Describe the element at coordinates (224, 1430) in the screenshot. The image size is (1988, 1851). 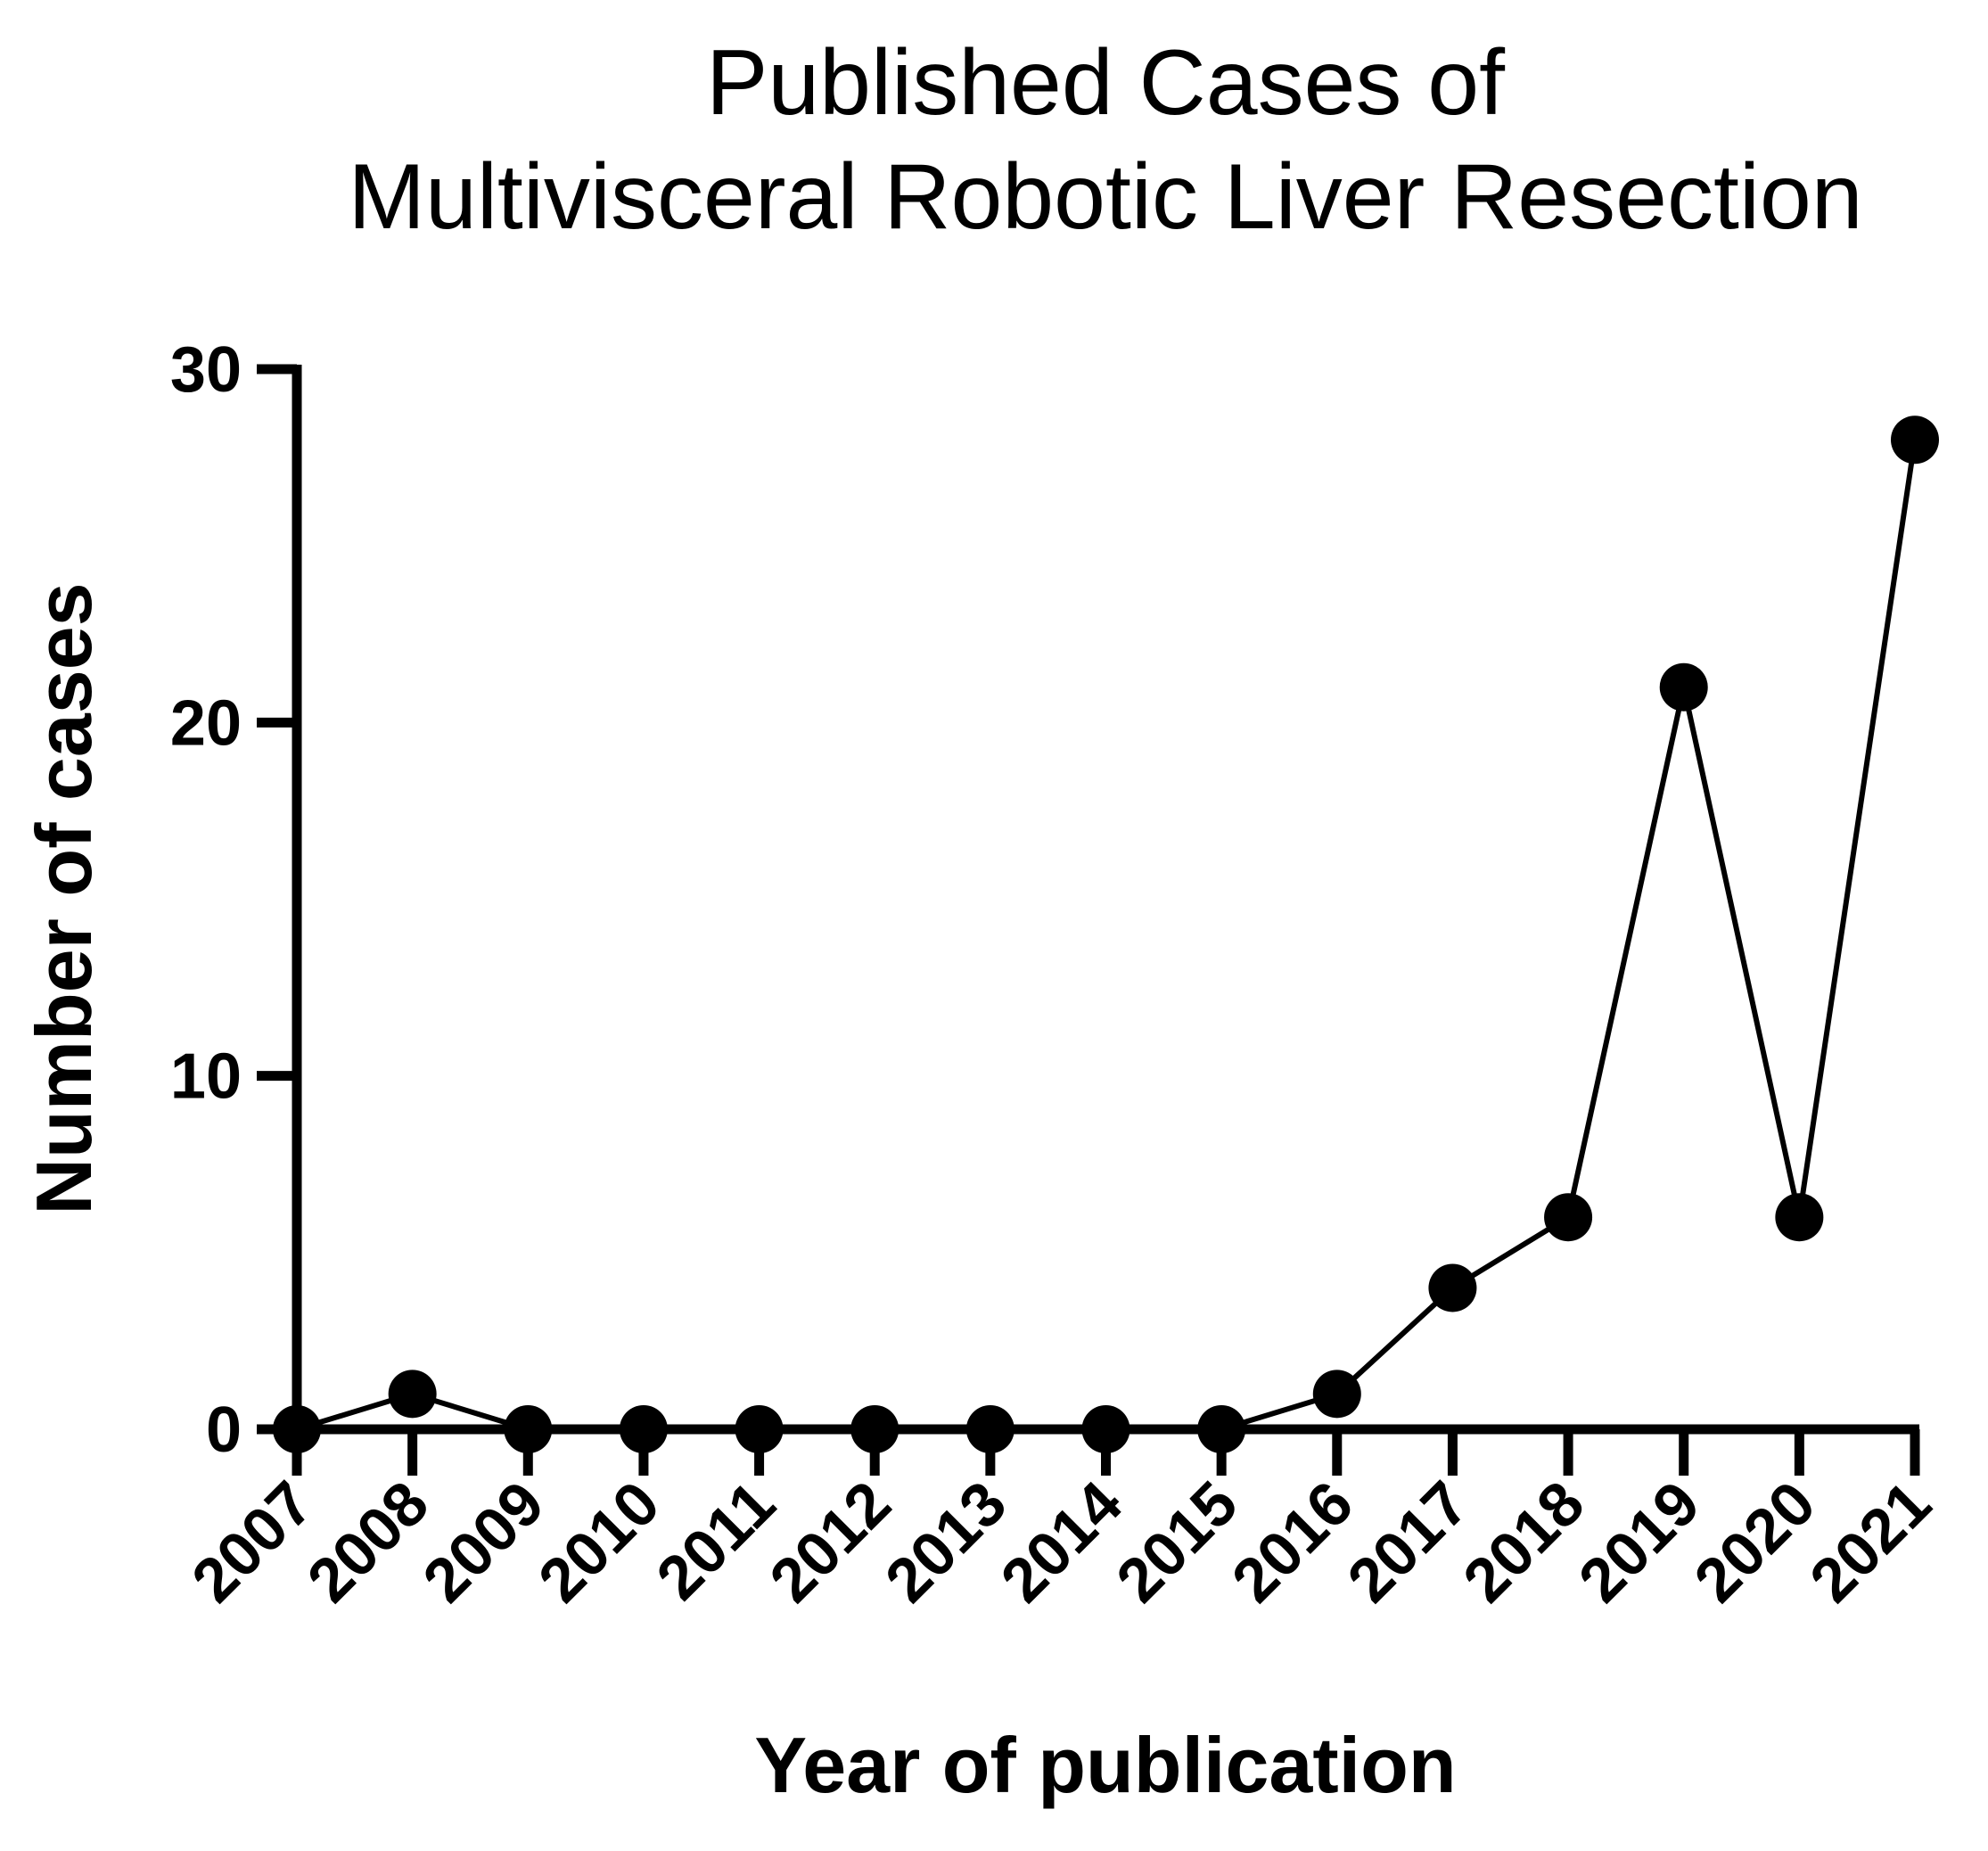
I see `y-tick-label: 0` at that location.